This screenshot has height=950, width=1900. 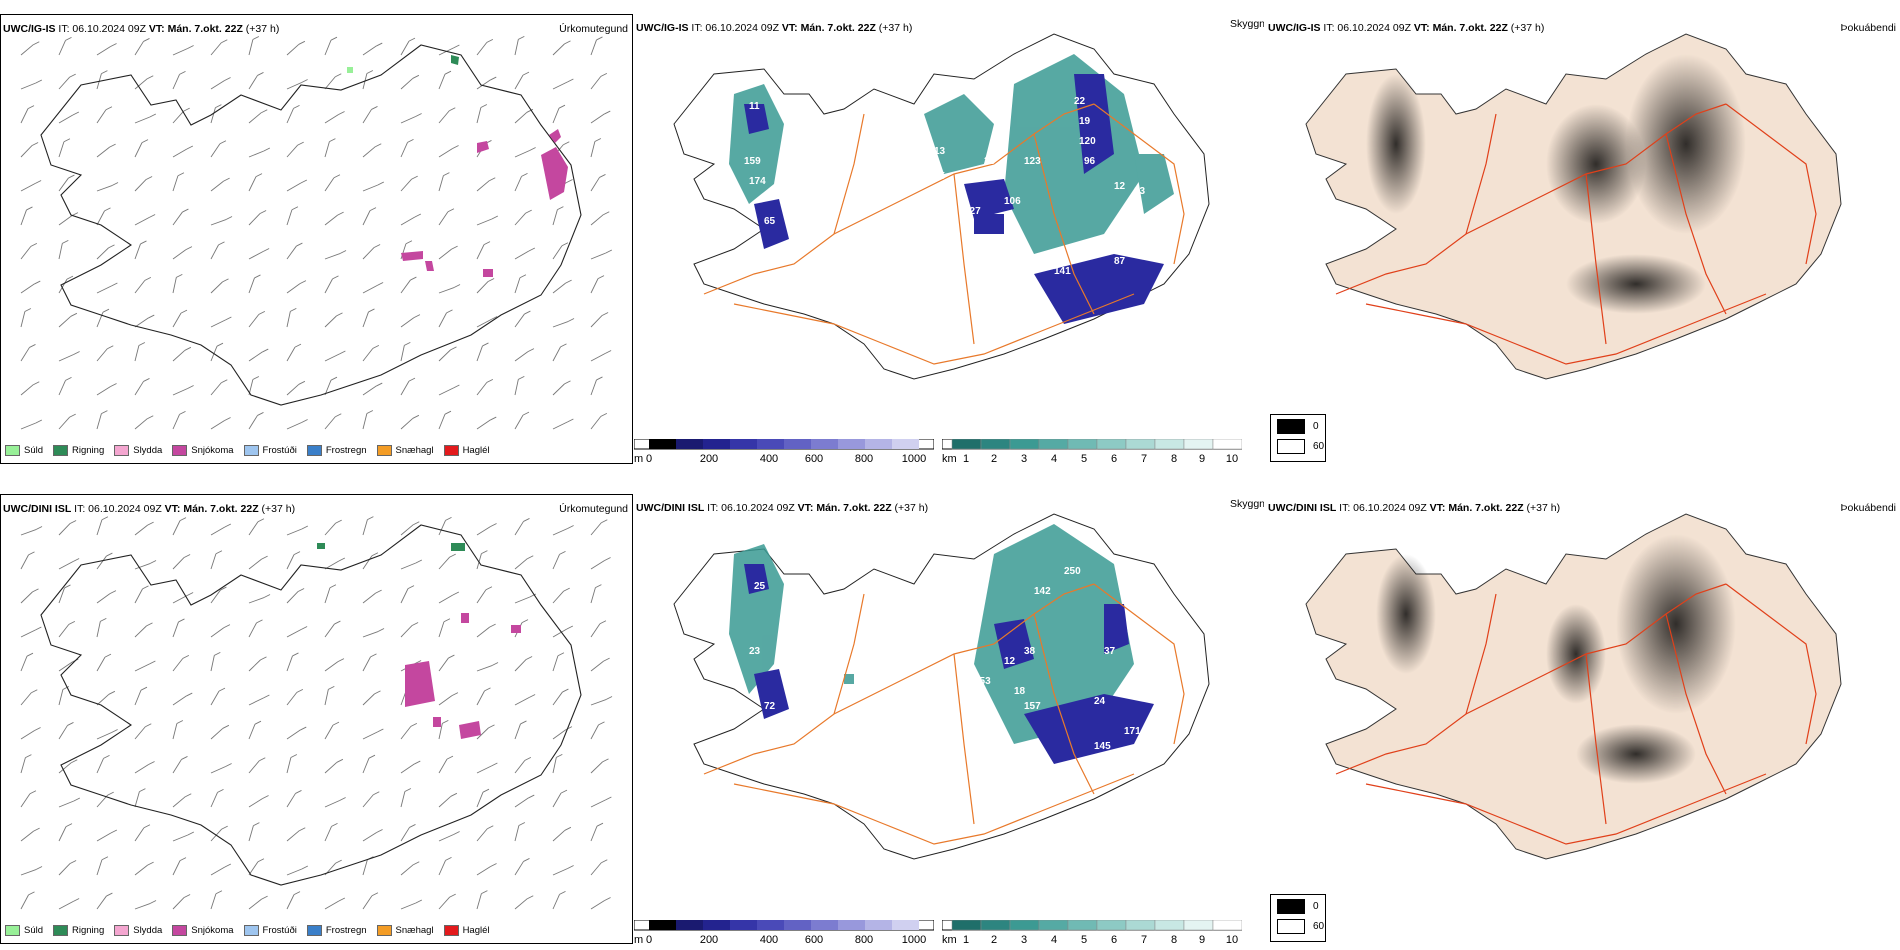 What do you see at coordinates (1030, 651) in the screenshot?
I see `cloud-base-label: 38` at bounding box center [1030, 651].